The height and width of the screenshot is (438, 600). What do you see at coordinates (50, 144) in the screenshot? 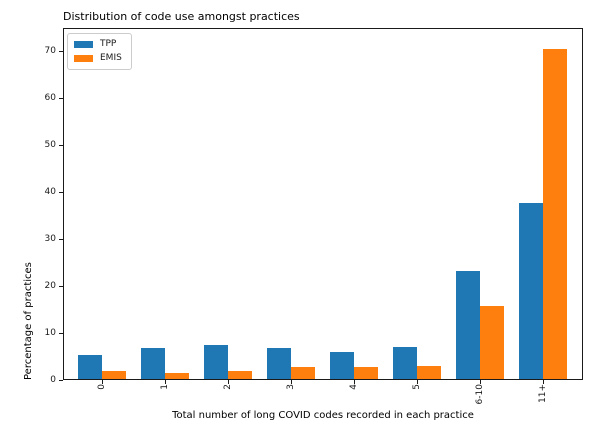
I see `y-tick-label: 50` at bounding box center [50, 144].